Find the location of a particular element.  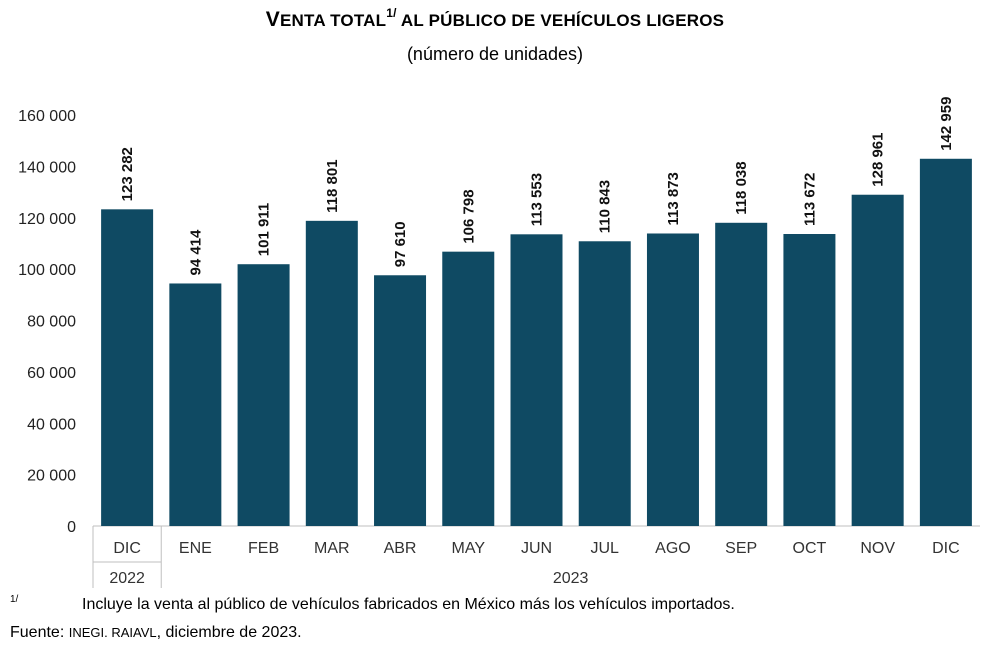

data-label: 113 873 is located at coordinates (673, 198).